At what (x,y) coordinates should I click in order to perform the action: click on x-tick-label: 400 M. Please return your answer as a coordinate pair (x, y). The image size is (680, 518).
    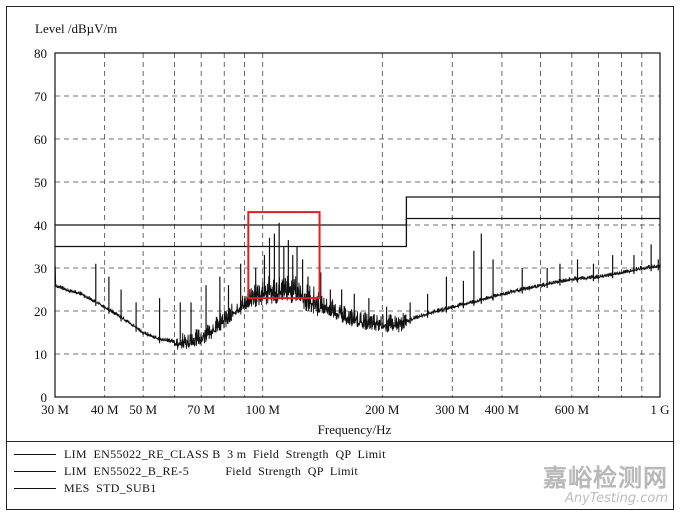
    Looking at the image, I should click on (502, 409).